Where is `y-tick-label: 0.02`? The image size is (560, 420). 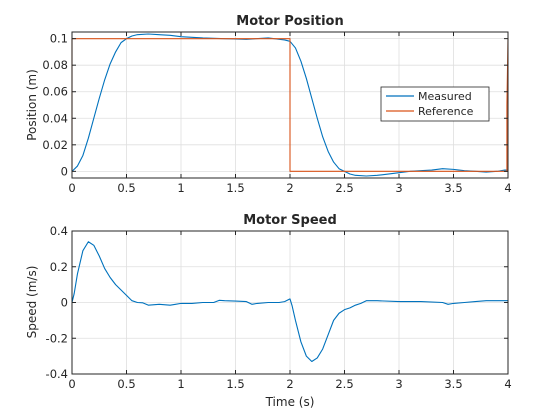 y-tick-label: 0.02 is located at coordinates (55, 145).